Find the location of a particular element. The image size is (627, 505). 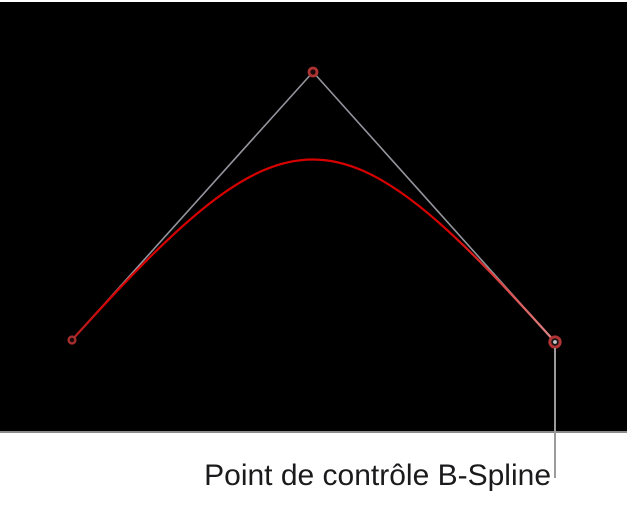

control-point-left is located at coordinates (72, 340).